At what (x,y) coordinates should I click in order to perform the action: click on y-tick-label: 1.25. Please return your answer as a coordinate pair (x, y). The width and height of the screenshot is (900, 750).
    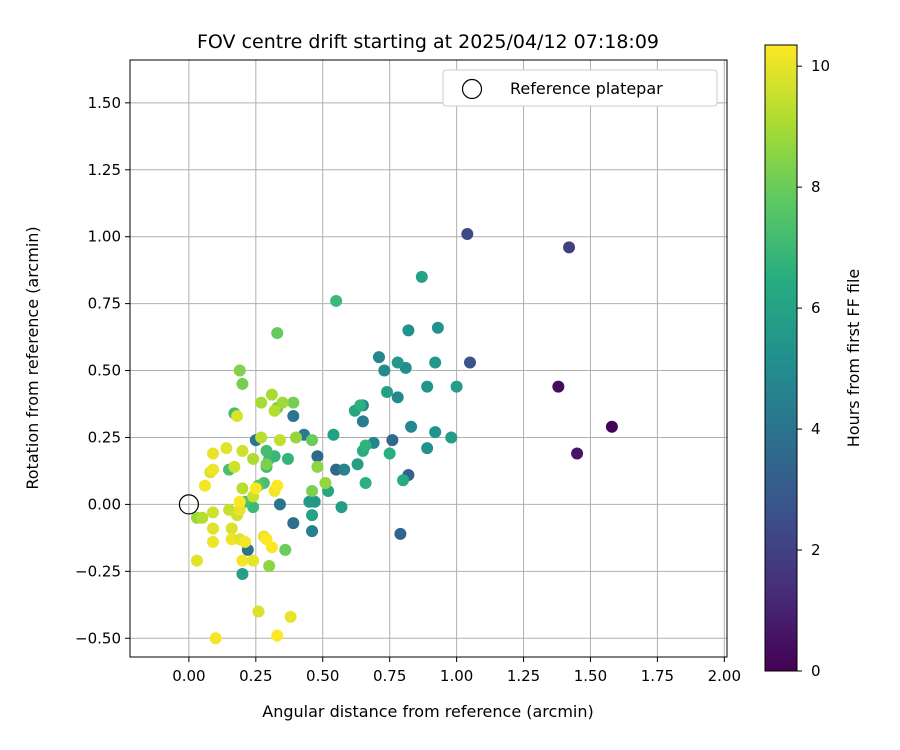
    Looking at the image, I should click on (104, 170).